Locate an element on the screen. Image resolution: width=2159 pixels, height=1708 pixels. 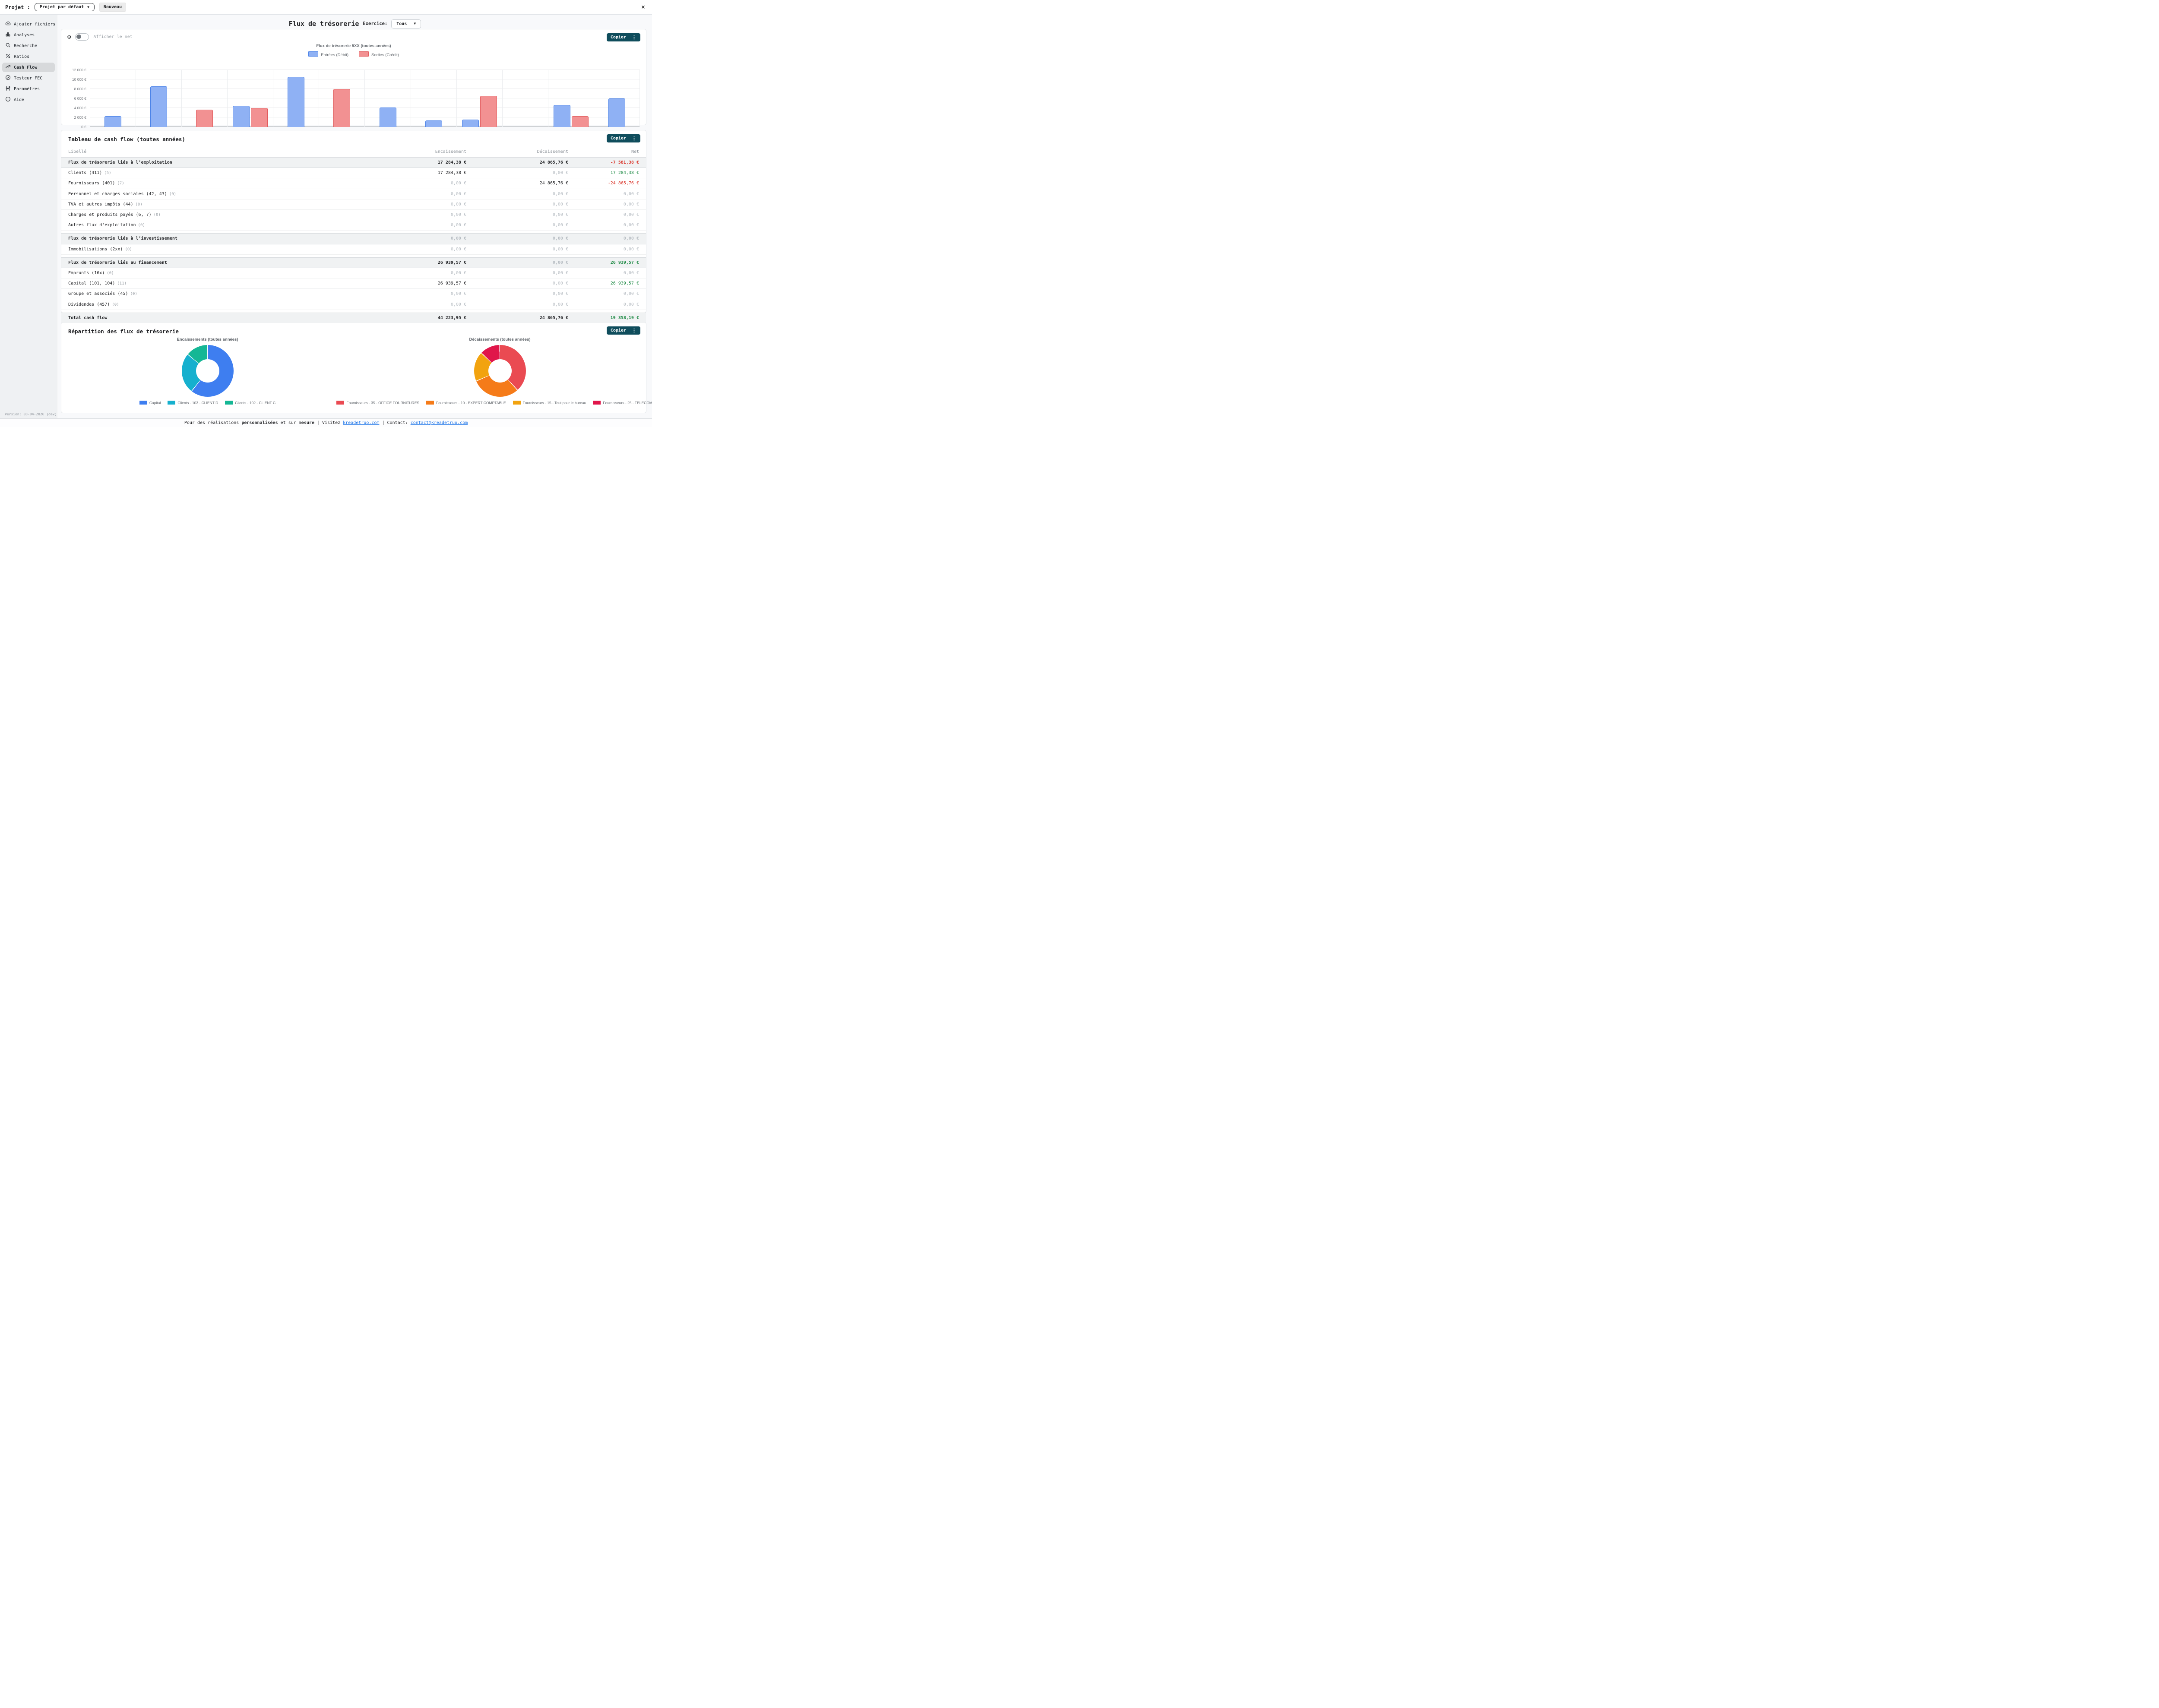
table-row-dividendes-457: Dividendes (457) (0) 0,00 € 0,00 € 0,00 € is located at coordinates (353, 304).